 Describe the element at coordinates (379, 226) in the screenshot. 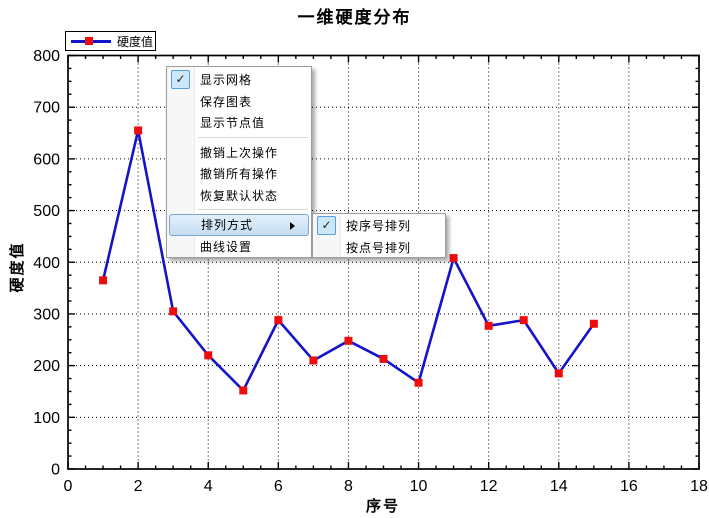

I see `submenu-item-sort-by-serial: ✓ 按序号排列` at that location.